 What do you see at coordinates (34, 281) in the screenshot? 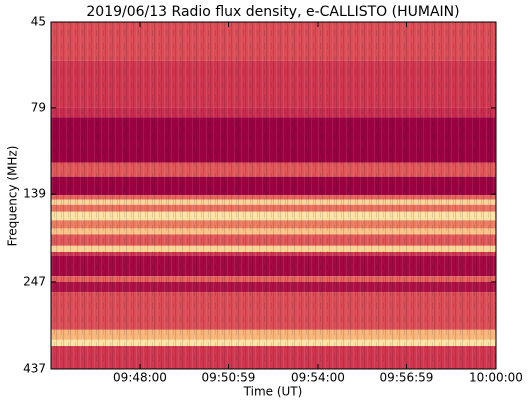
I see `y-tick-label: 247` at bounding box center [34, 281].